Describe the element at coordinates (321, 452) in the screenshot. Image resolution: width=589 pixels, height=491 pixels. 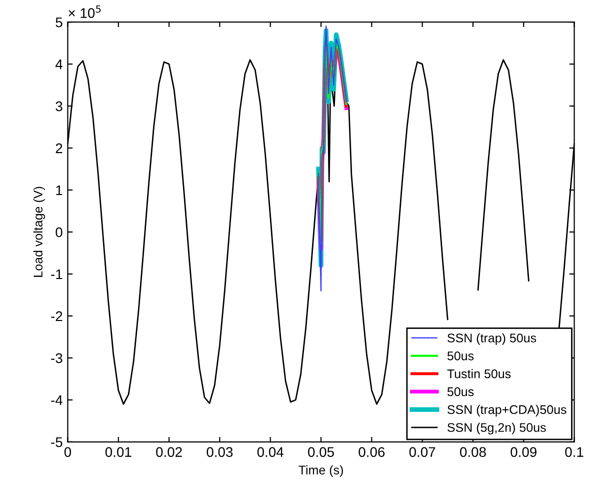
I see `x-tick-label: 0.05` at that location.